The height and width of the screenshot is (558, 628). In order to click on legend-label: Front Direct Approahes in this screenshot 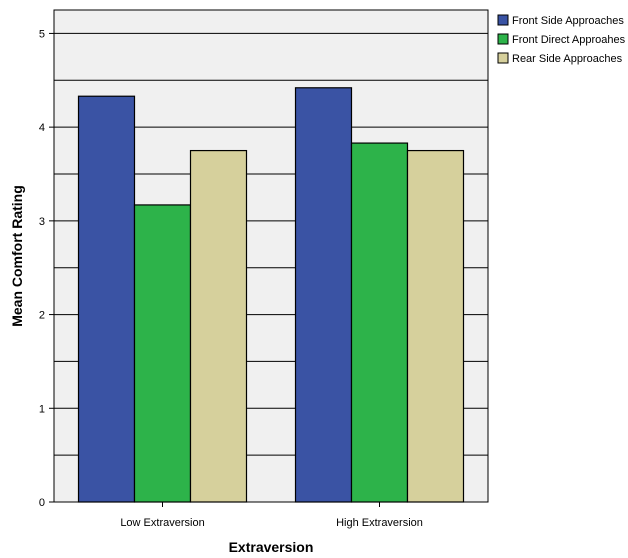, I will do `click(569, 40)`.